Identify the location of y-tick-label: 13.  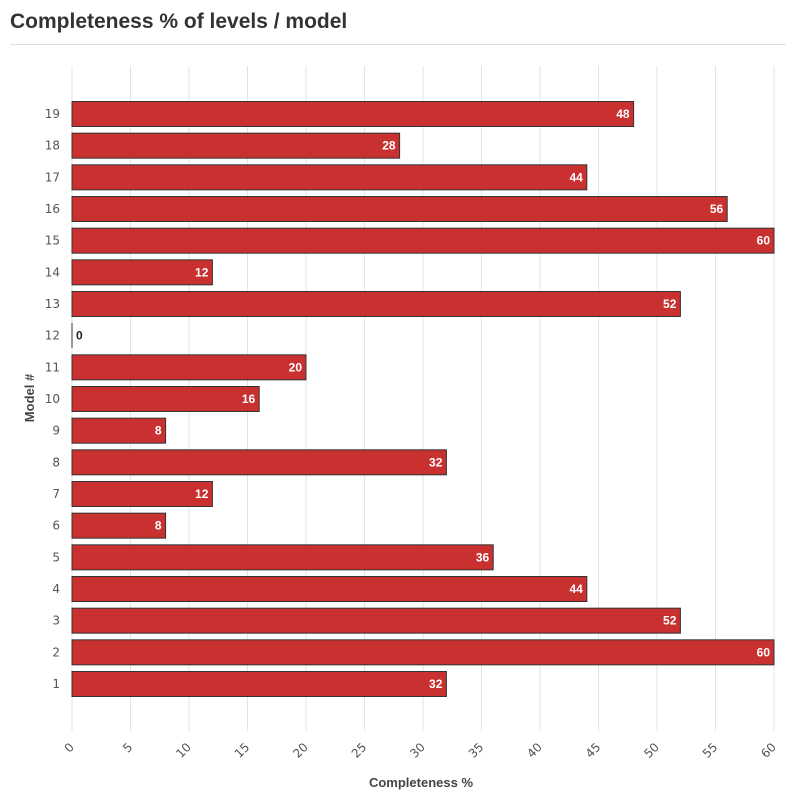
(52, 304).